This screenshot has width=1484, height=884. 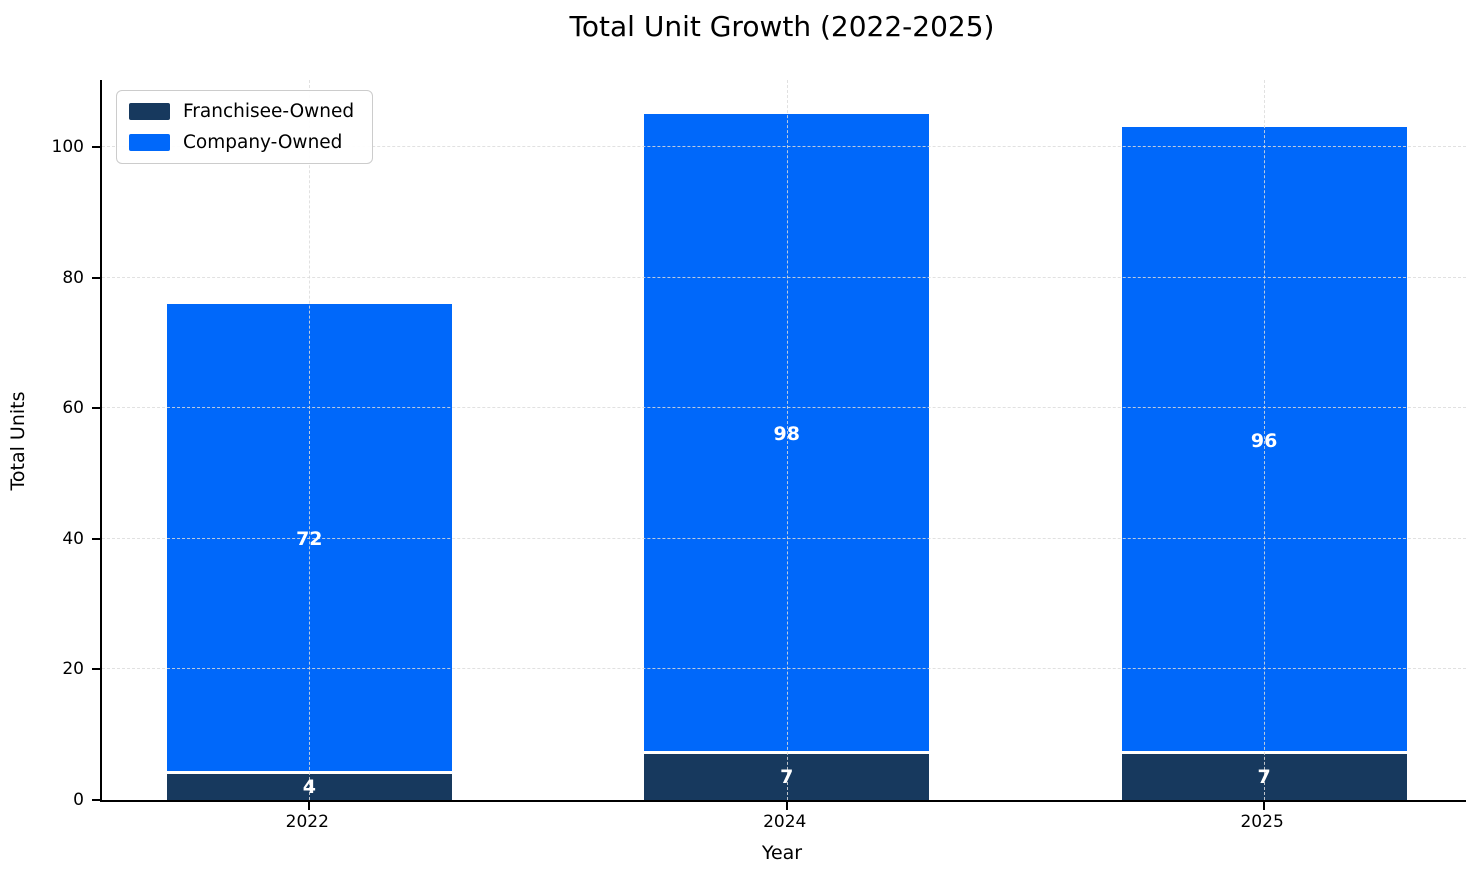 I want to click on legend: Franchisee-Owned Company-Owned, so click(x=245, y=127).